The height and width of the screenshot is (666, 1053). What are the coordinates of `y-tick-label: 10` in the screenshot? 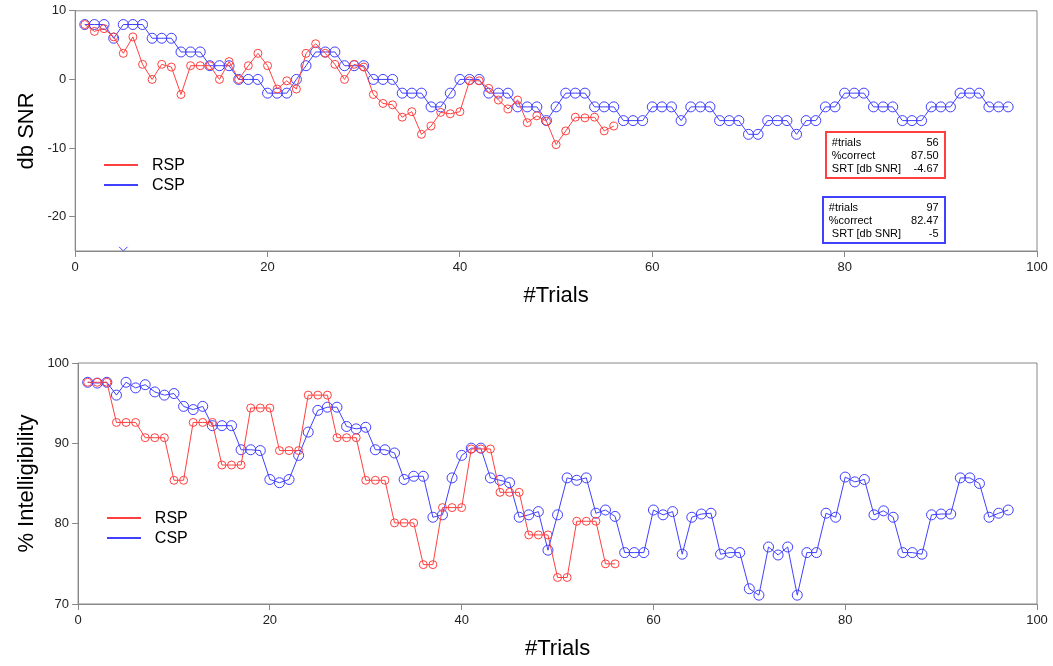 It's located at (59, 10).